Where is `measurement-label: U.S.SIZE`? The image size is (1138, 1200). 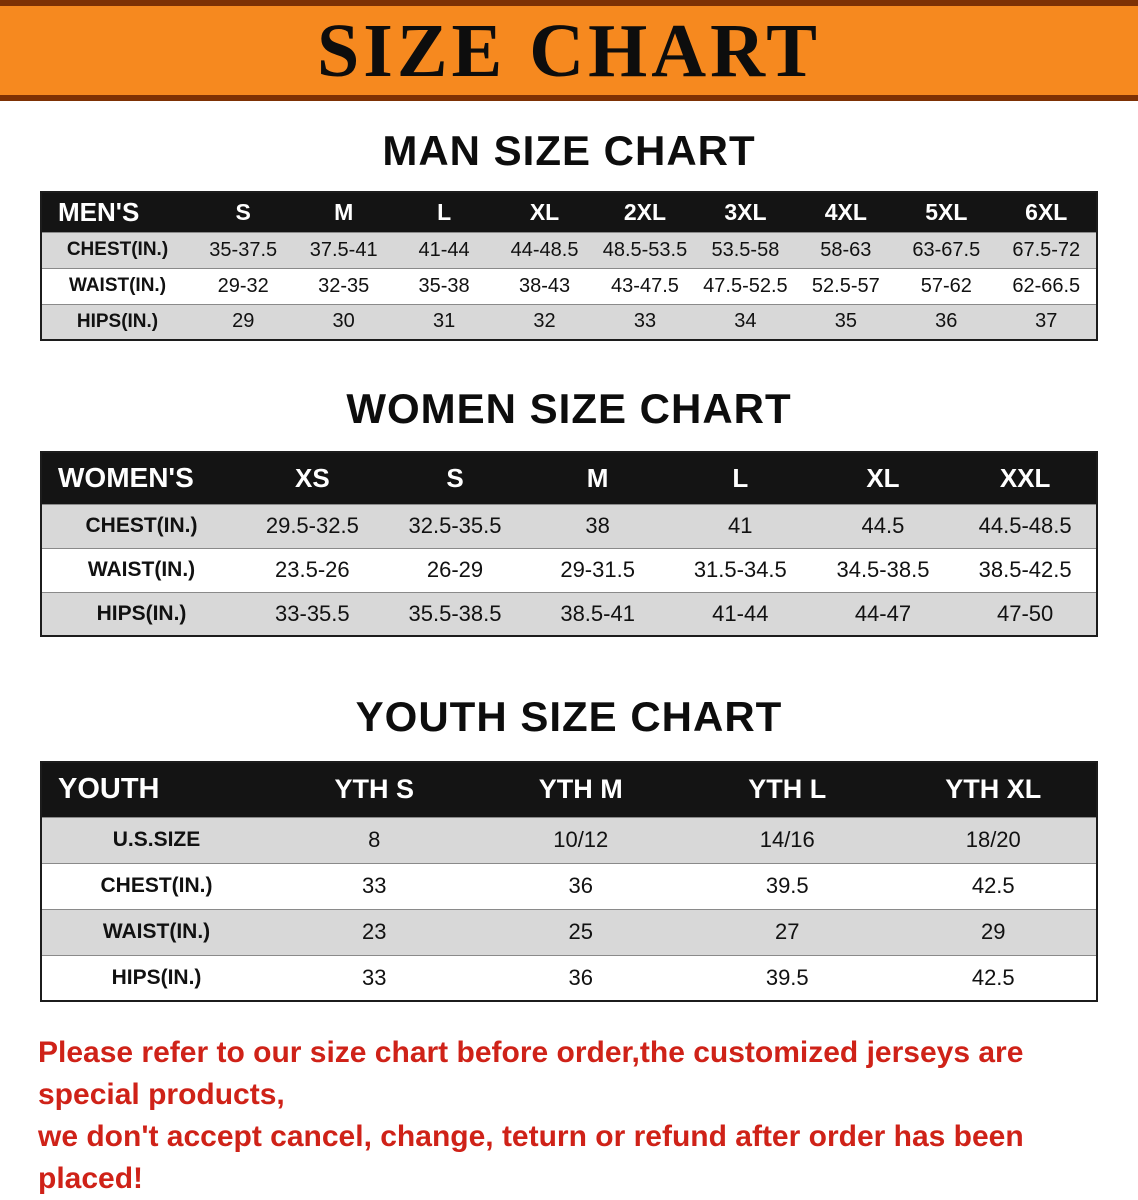 measurement-label: U.S.SIZE is located at coordinates (156, 839).